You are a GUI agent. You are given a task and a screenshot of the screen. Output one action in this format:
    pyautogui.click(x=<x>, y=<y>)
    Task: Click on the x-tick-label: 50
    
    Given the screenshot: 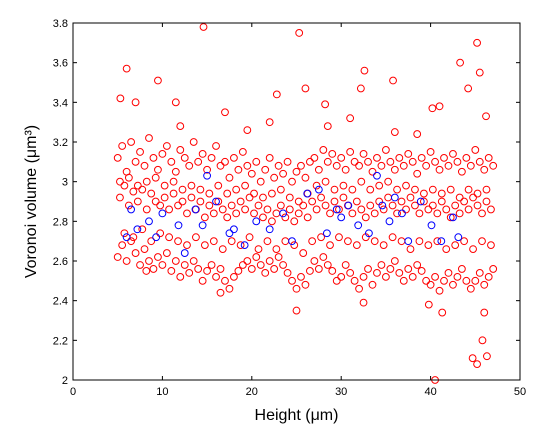 What is the action you would take?
    pyautogui.click(x=520, y=392)
    